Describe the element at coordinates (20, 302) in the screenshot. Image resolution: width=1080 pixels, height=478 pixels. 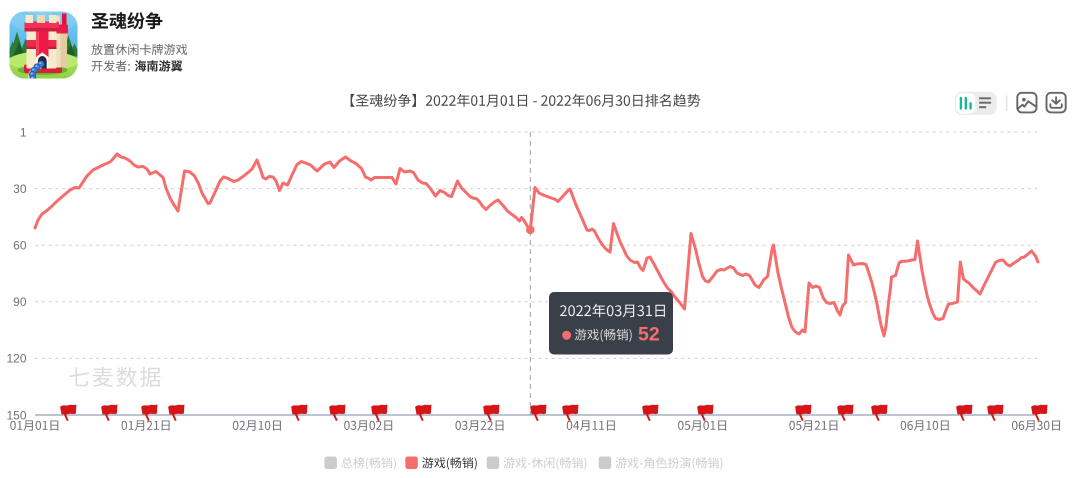
I see `svg-text: 90` at that location.